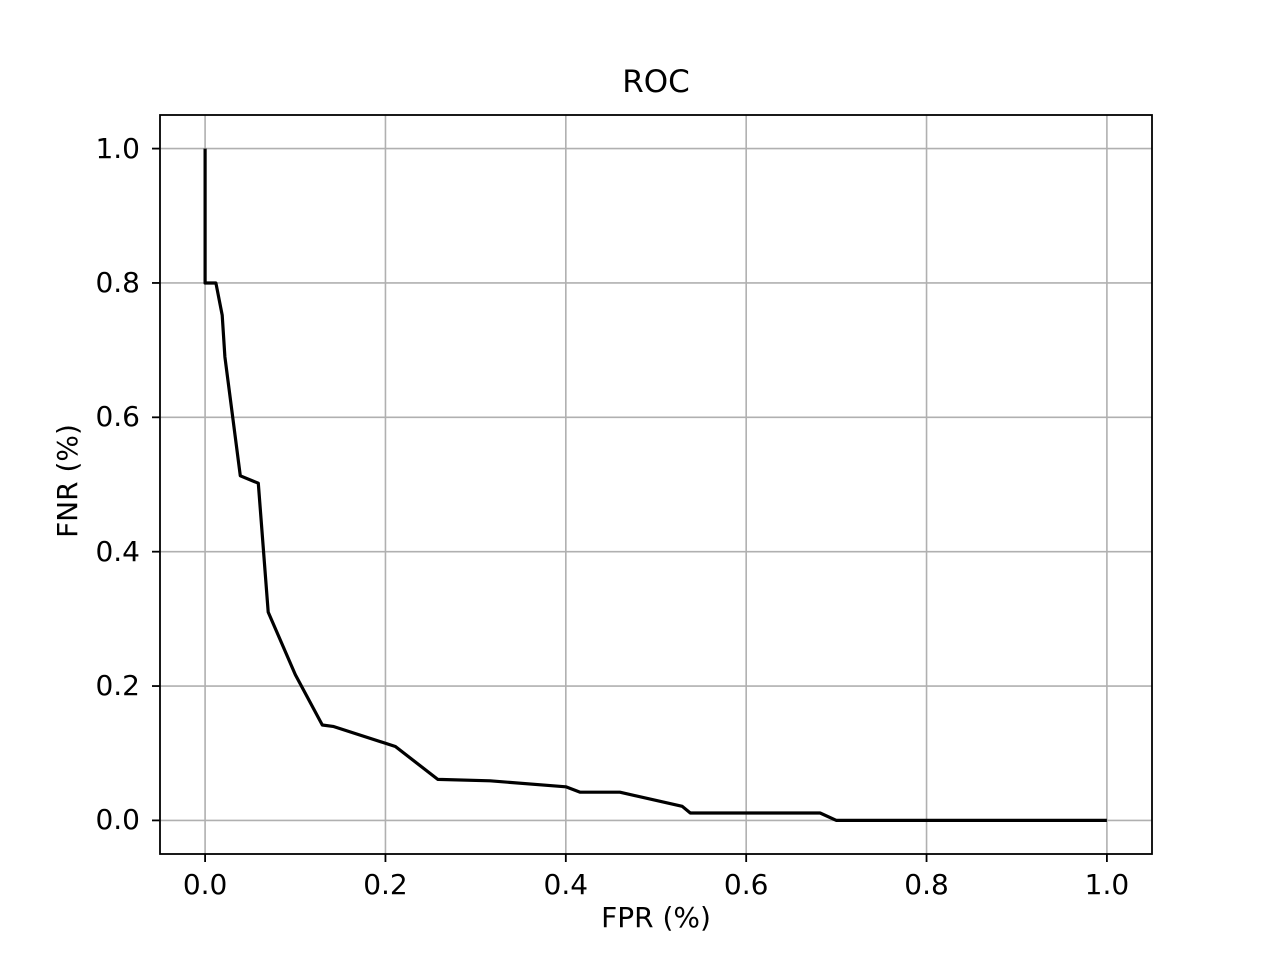  What do you see at coordinates (926, 884) in the screenshot?
I see `x-tick-label: 0.8` at bounding box center [926, 884].